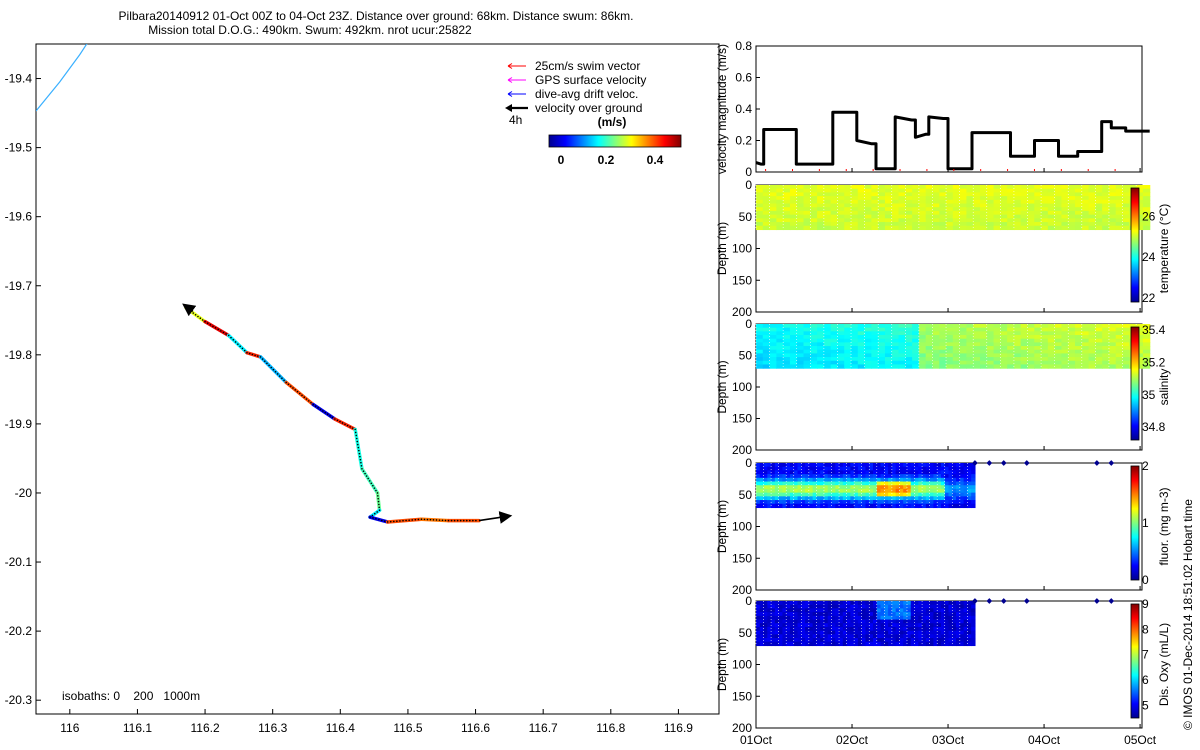 The image size is (1200, 750). What do you see at coordinates (1135, 383) in the screenshot?
I see `salinity-colorbar` at bounding box center [1135, 383].